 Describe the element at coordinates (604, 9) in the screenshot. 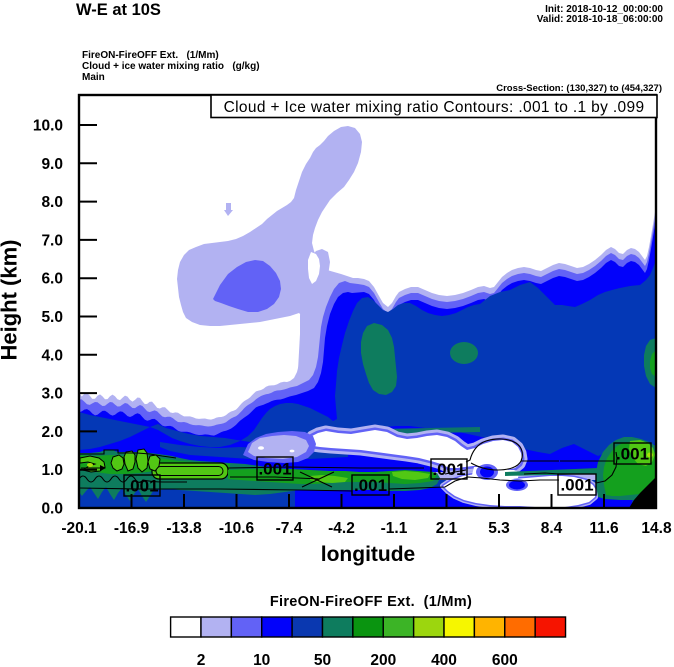

I see `svg-text: Init: 2018-10-12_00:00:00` at that location.